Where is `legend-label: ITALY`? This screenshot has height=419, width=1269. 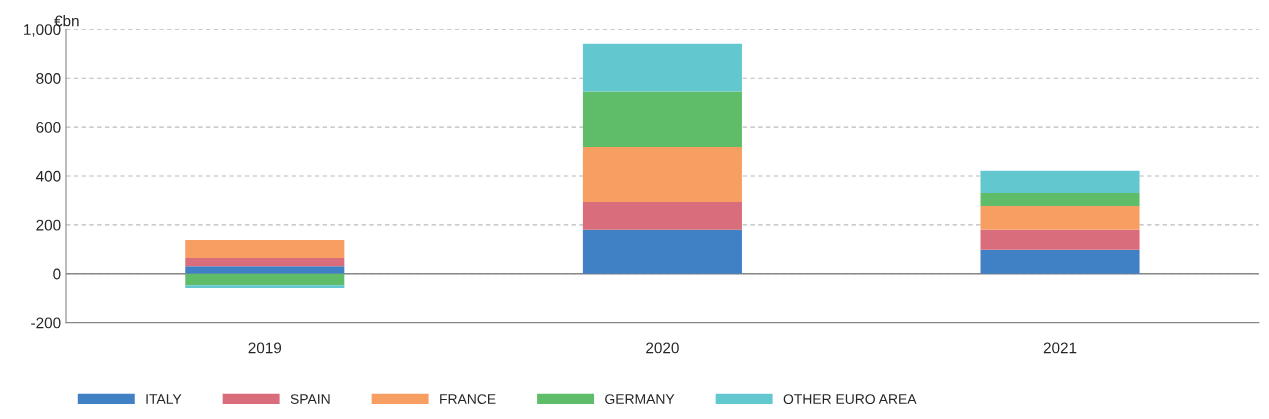
legend-label: ITALY is located at coordinates (164, 399).